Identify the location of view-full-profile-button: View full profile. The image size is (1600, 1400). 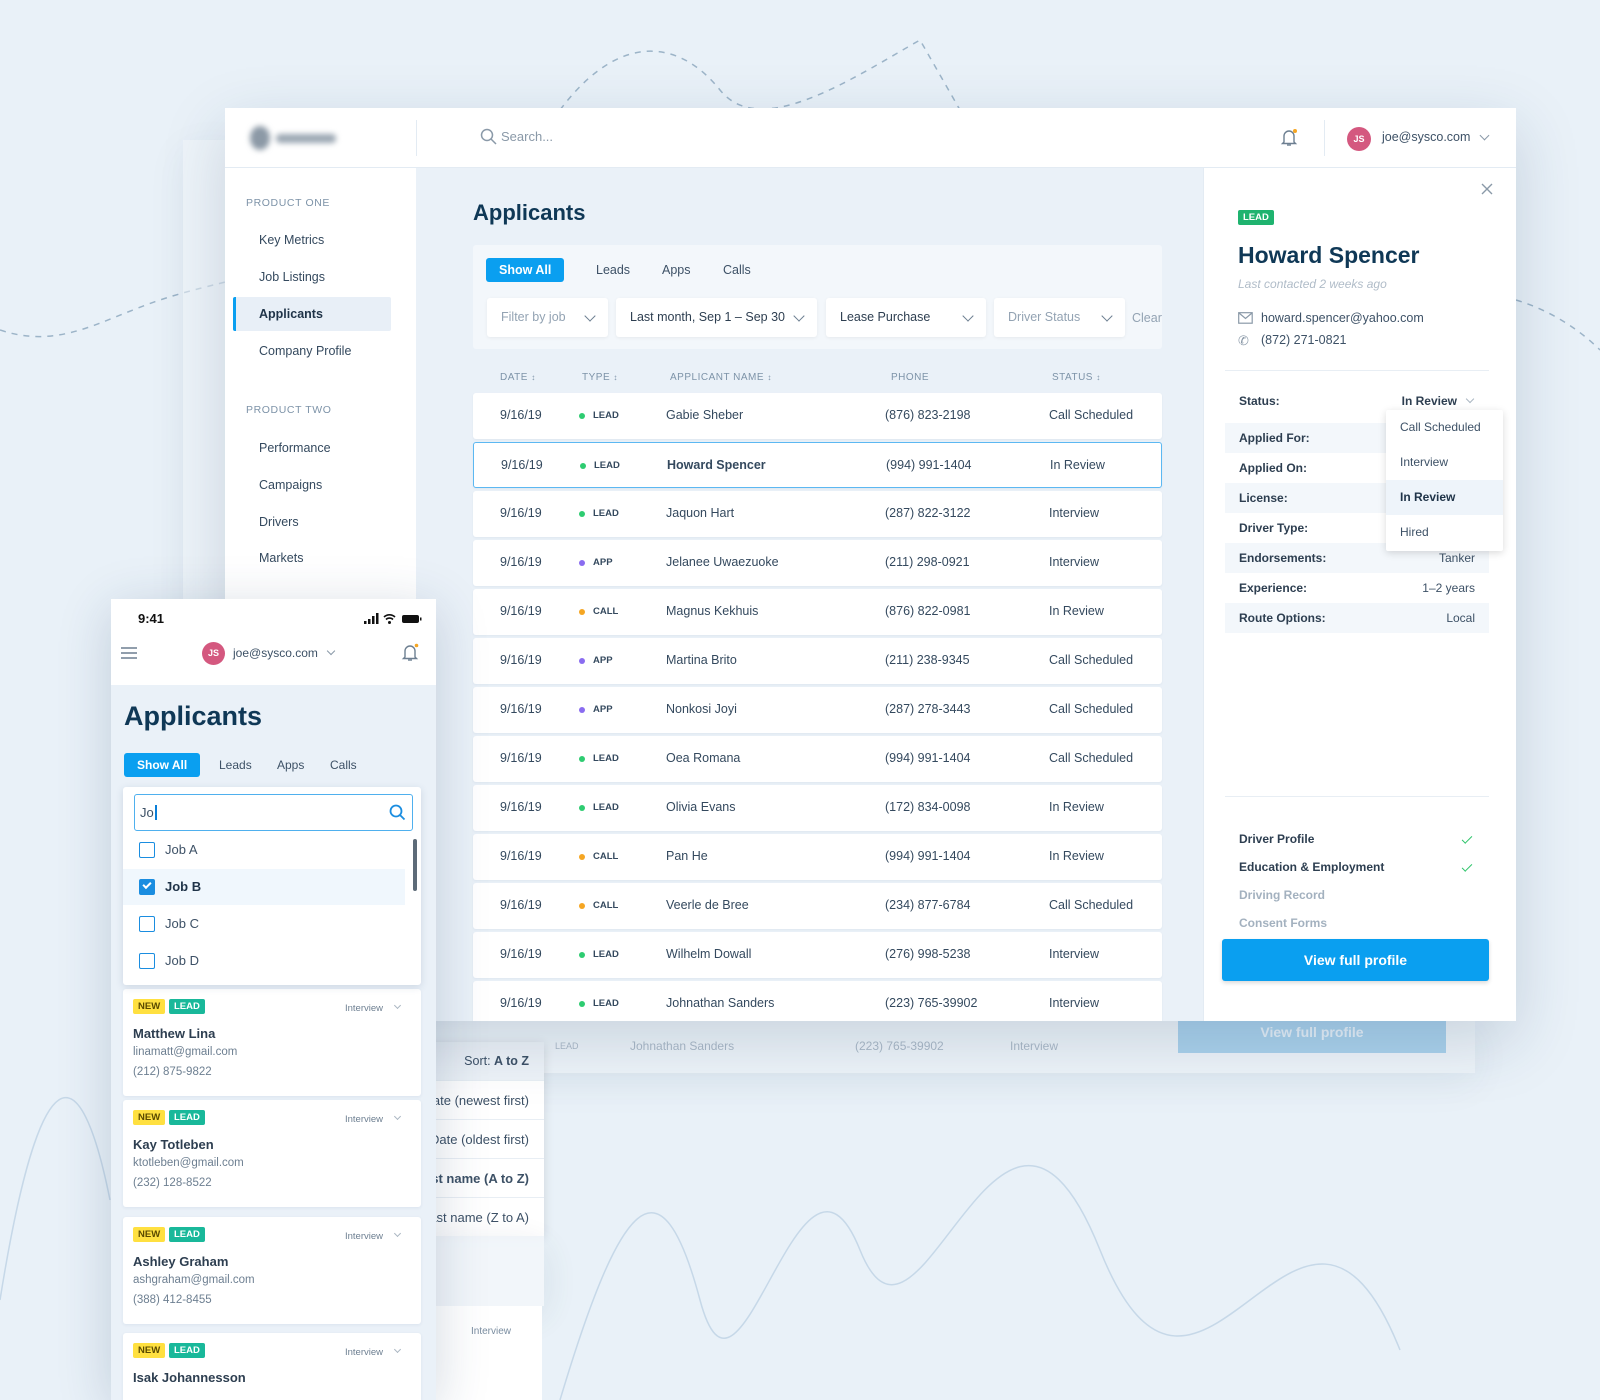
(1355, 960).